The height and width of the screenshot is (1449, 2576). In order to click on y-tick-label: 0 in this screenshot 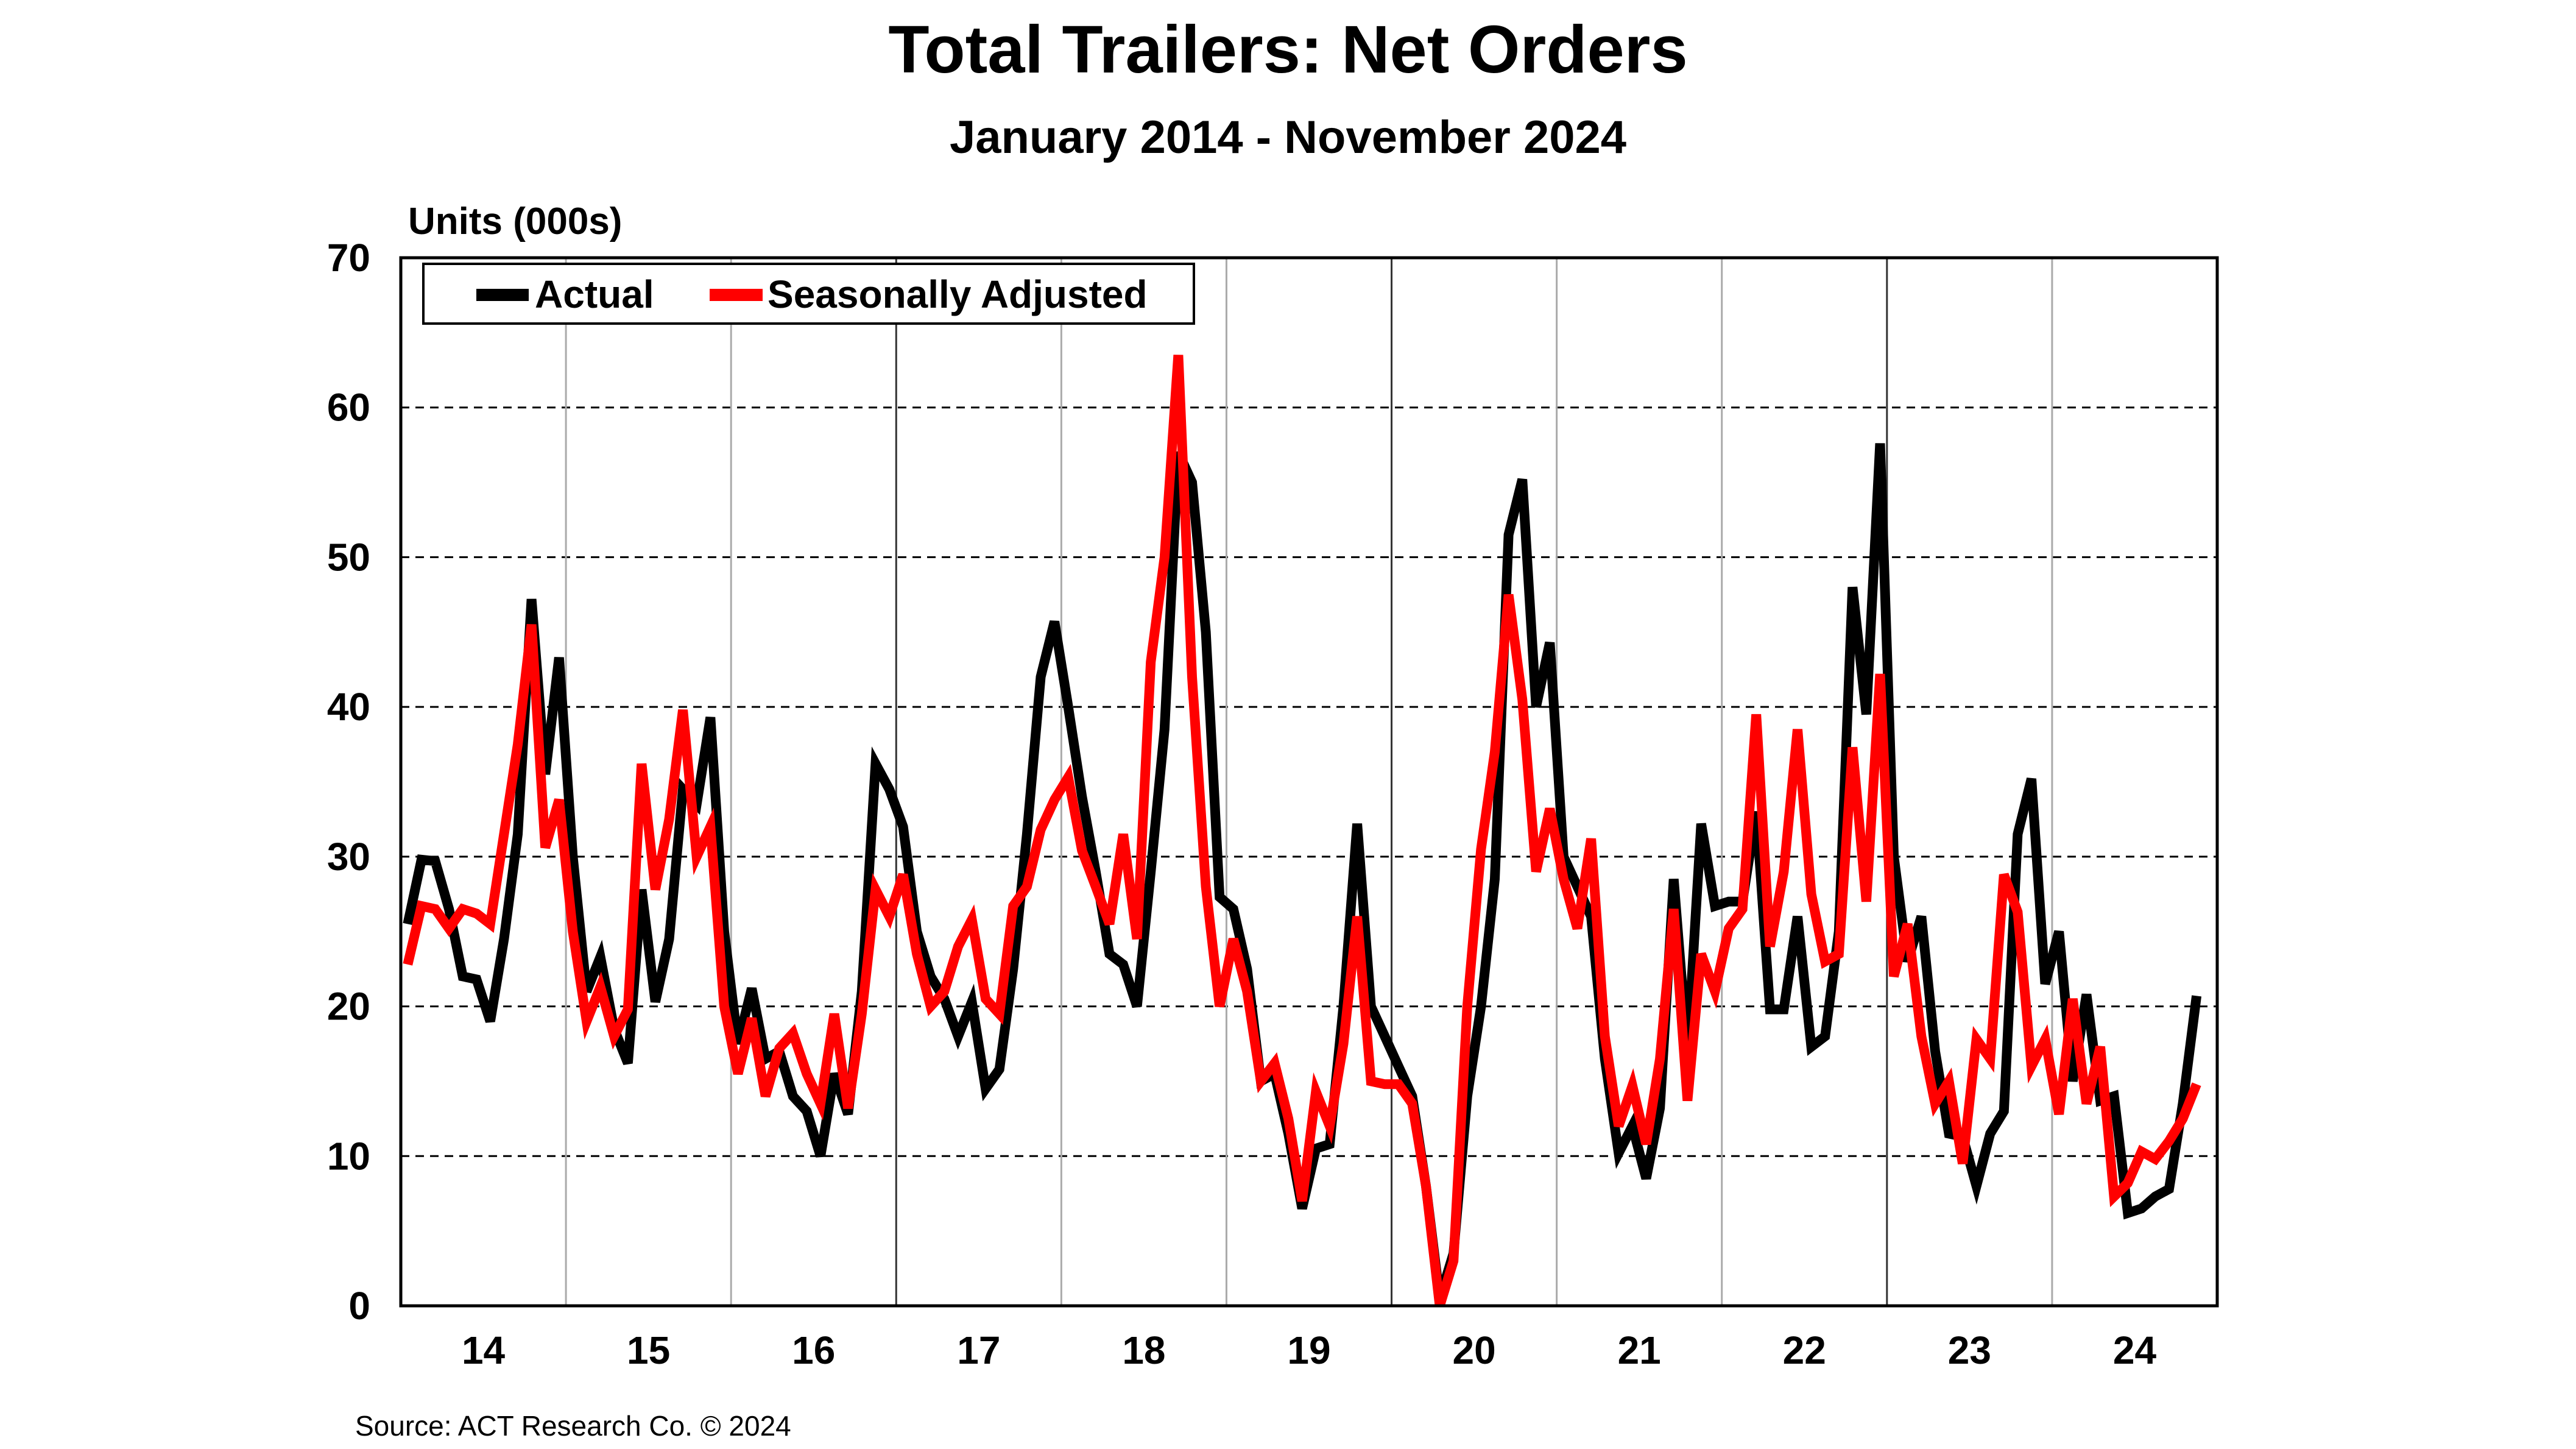, I will do `click(359, 1306)`.